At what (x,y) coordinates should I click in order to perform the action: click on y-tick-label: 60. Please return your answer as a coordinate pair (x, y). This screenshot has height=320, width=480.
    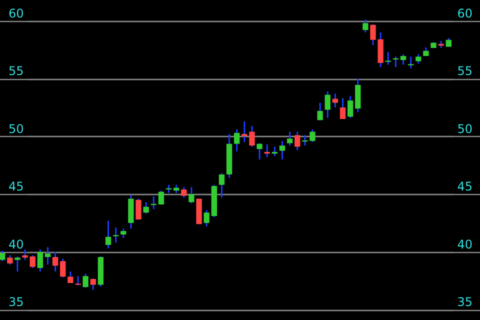
    Looking at the image, I should click on (16, 13).